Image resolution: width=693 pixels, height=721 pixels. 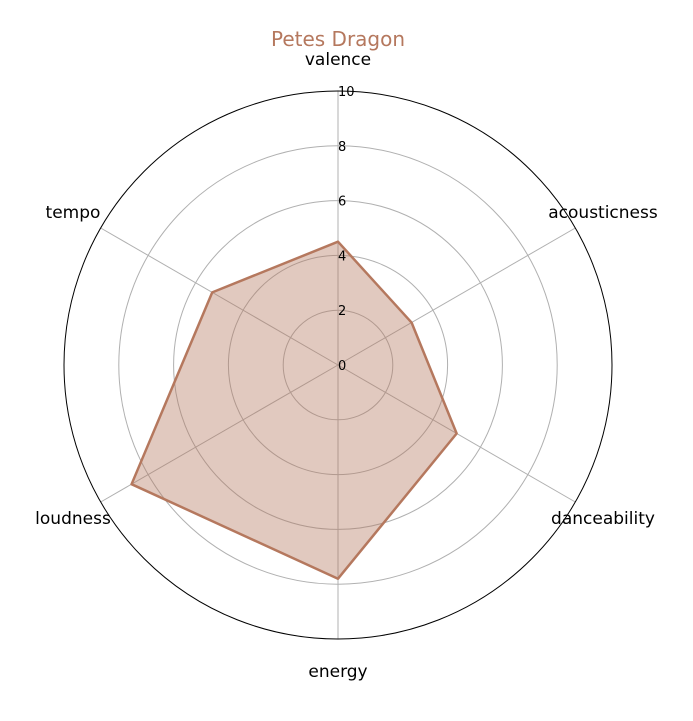 What do you see at coordinates (342, 311) in the screenshot?
I see `tick-label-2: 2` at bounding box center [342, 311].